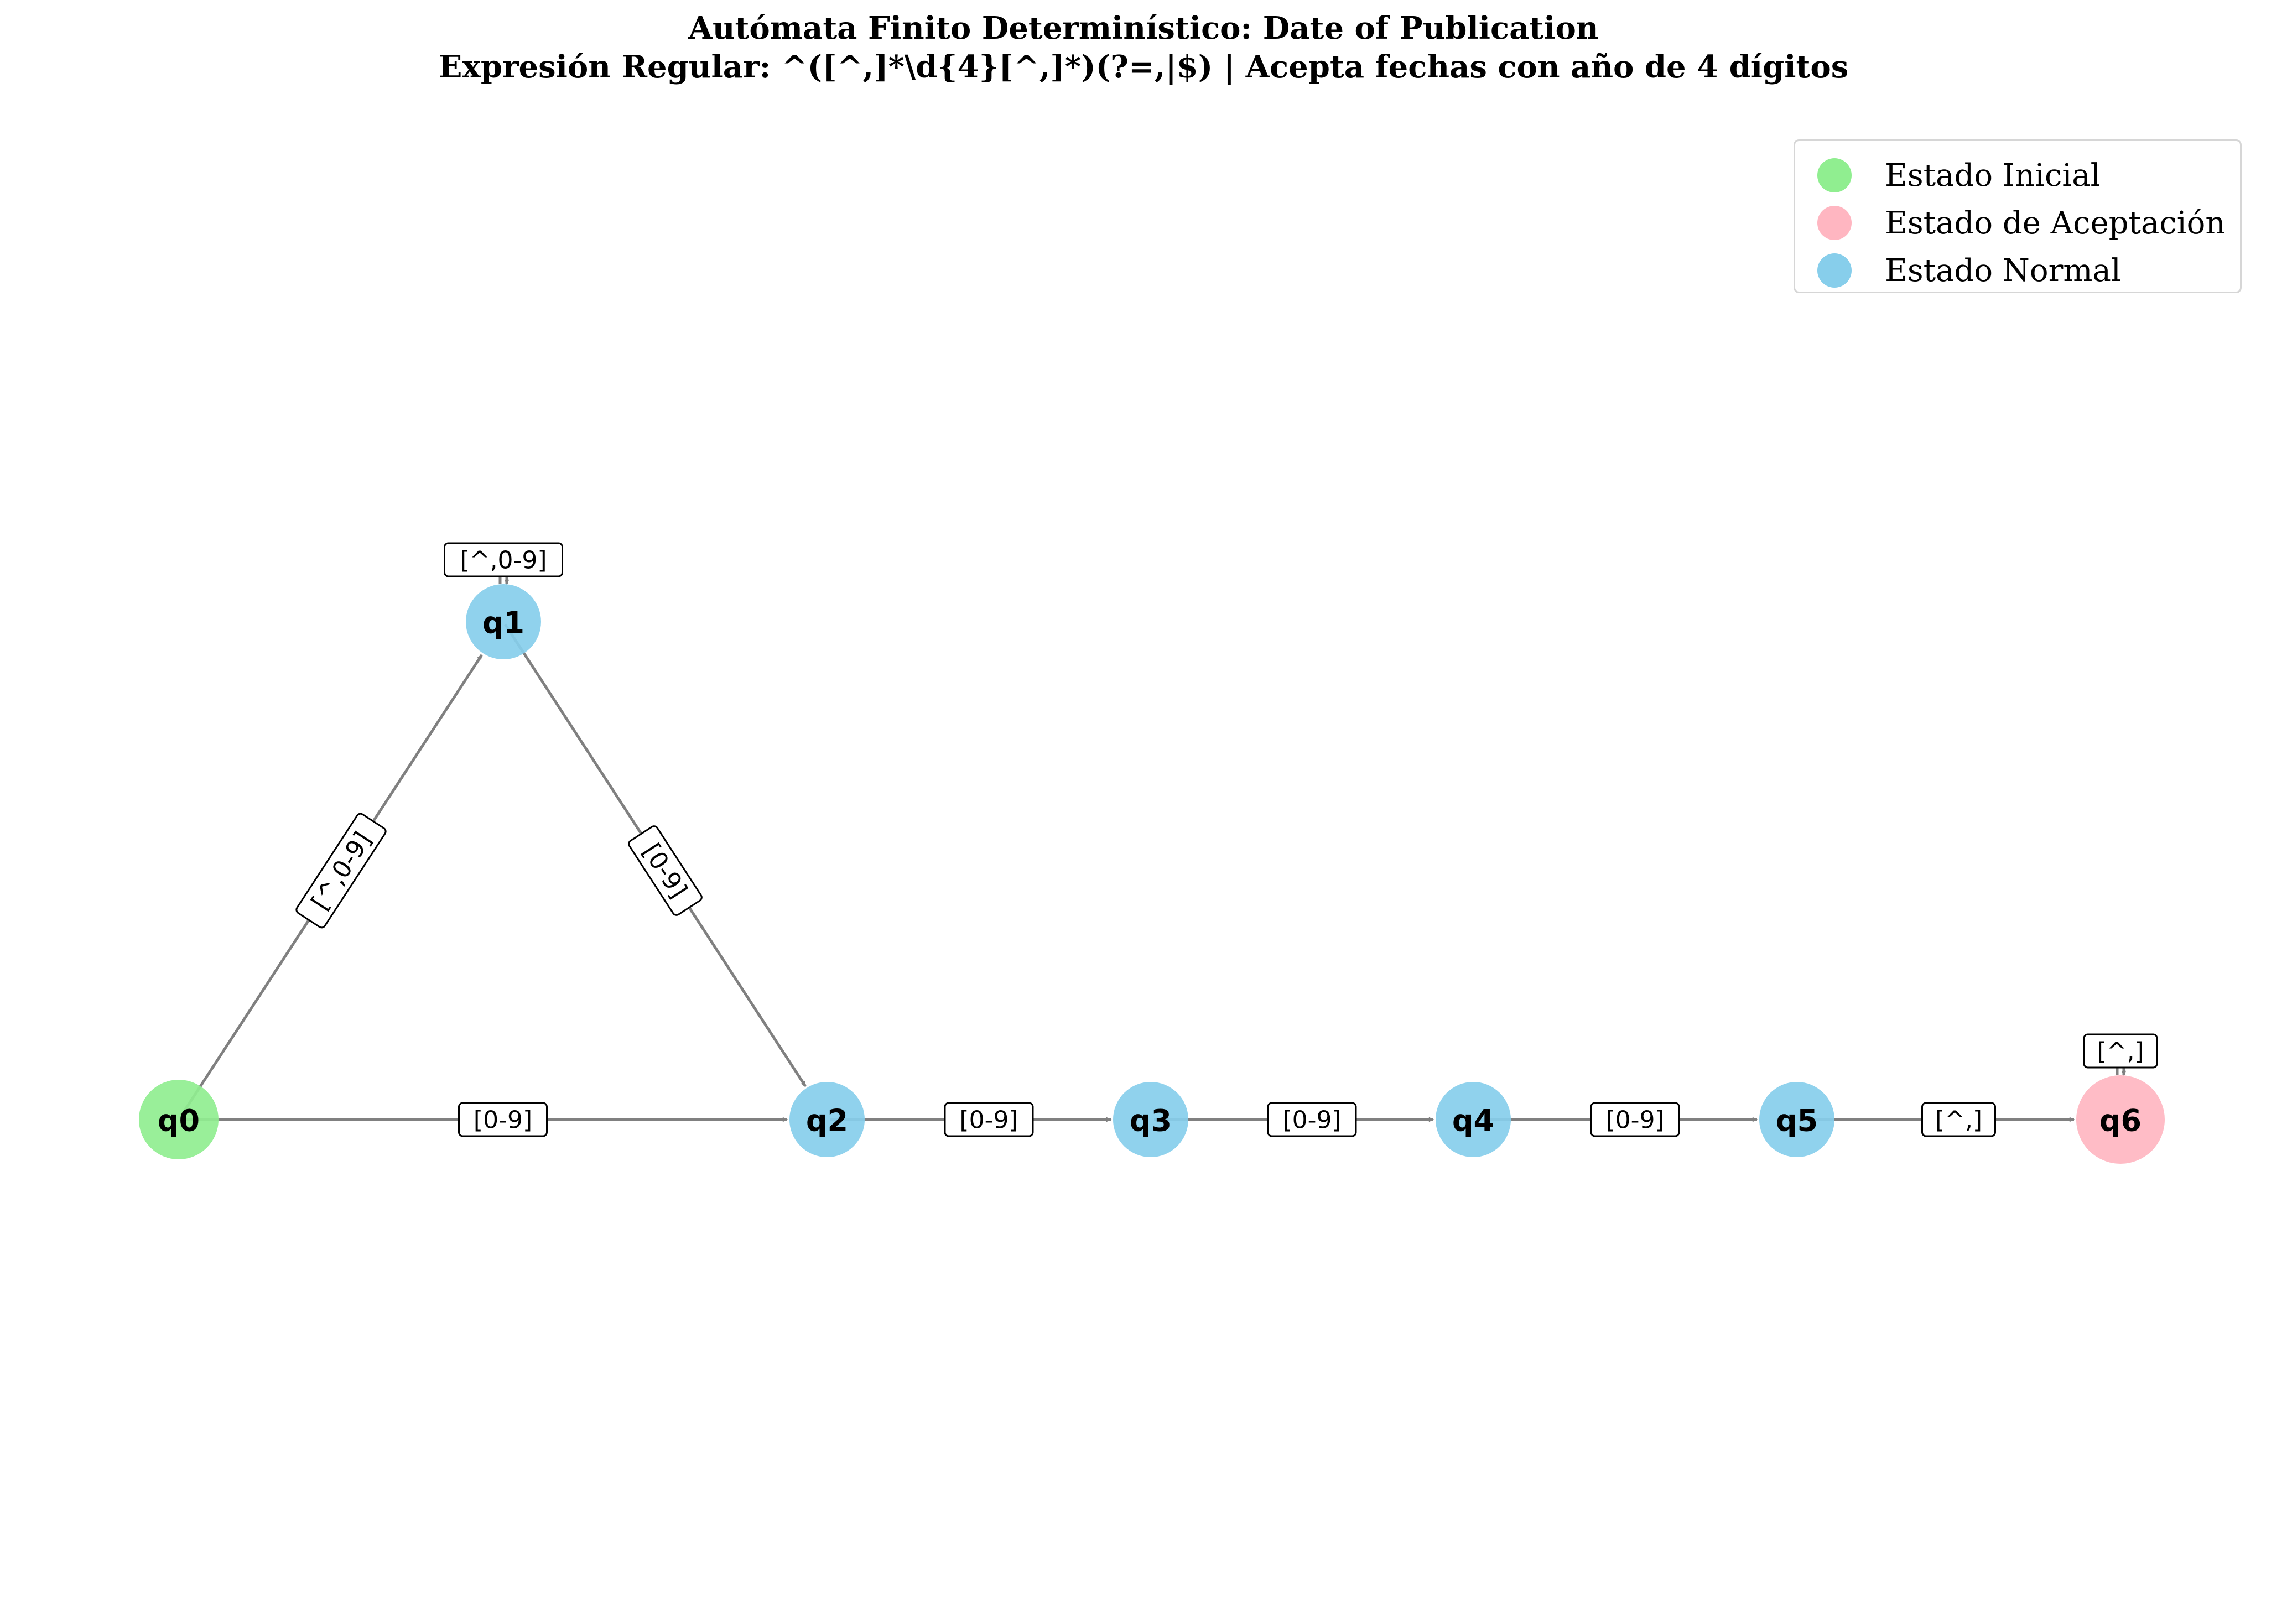 The image size is (2287, 1624). I want to click on state-q2: q2, so click(827, 1119).